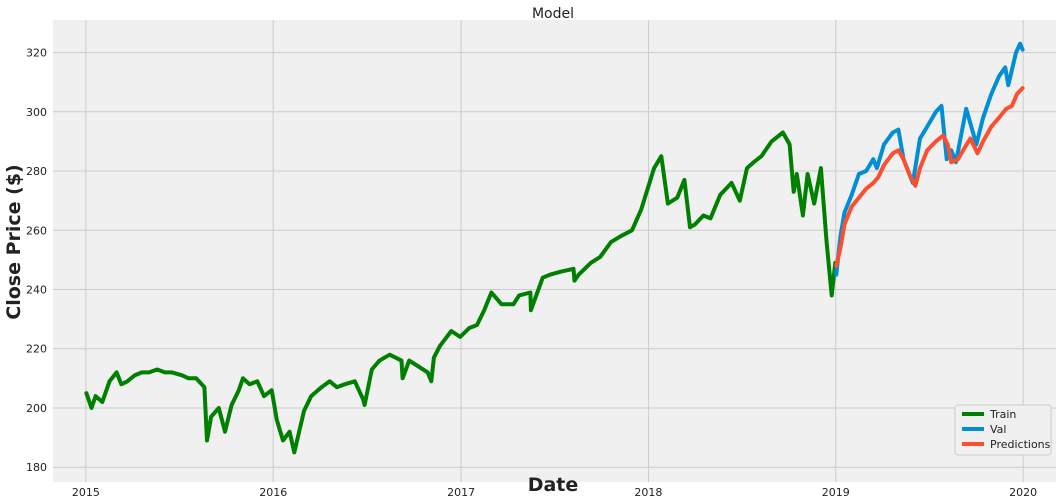 This screenshot has width=1061, height=501. I want to click on y-tick-label: 200, so click(36, 408).